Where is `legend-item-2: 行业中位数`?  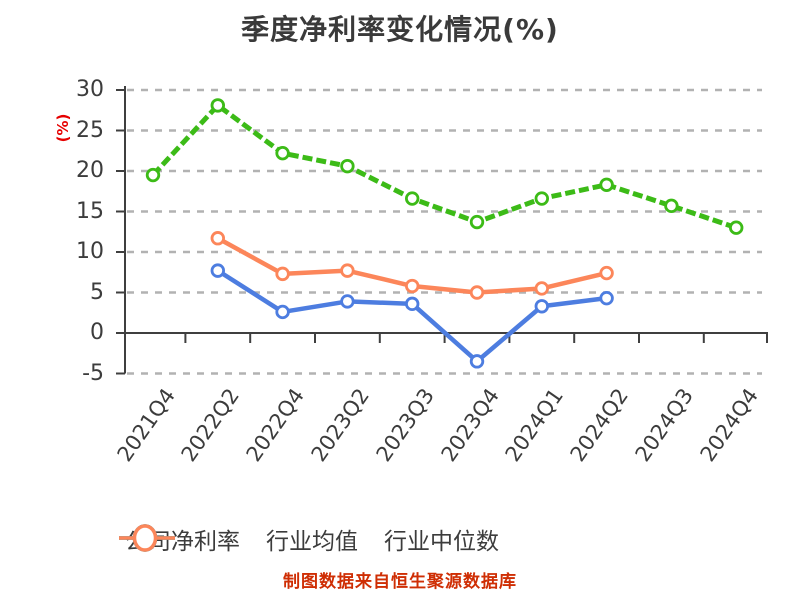
legend-item-2: 行业中位数 is located at coordinates (309, 539).